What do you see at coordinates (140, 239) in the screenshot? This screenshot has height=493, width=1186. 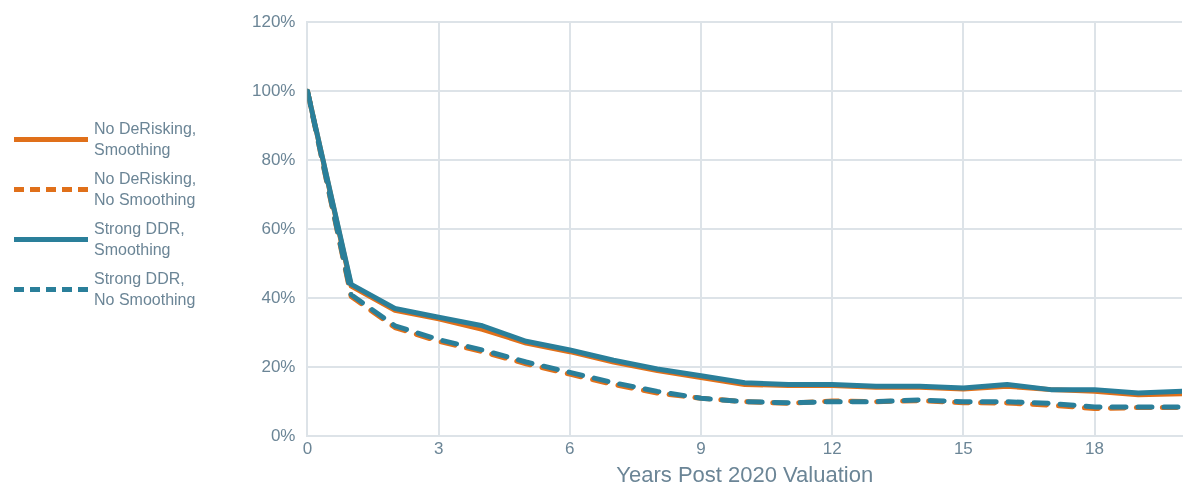 I see `legend-label: Strong DDR, Smoothing` at bounding box center [140, 239].